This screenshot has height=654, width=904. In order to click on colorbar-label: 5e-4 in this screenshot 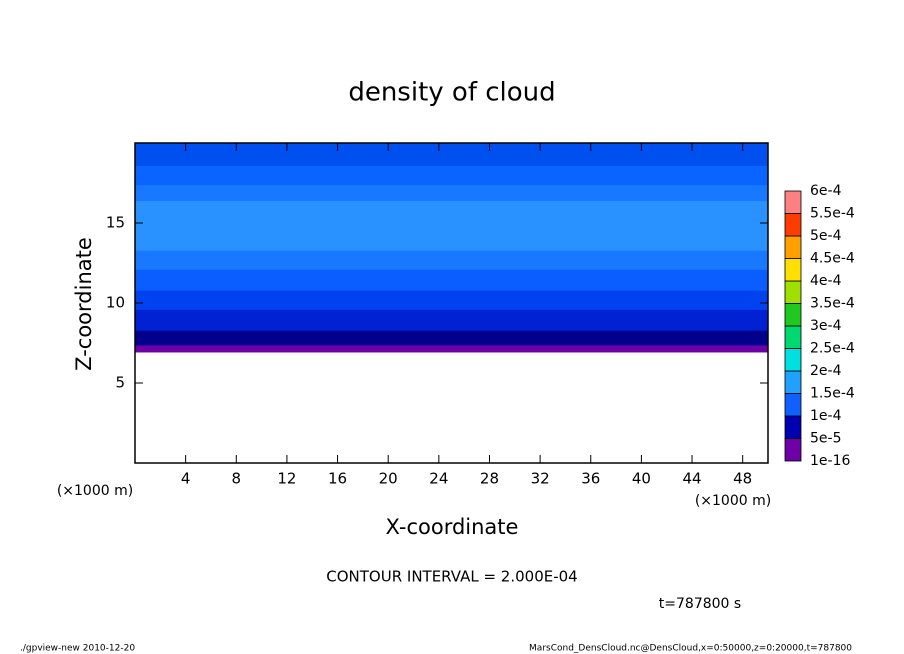, I will do `click(826, 236)`.